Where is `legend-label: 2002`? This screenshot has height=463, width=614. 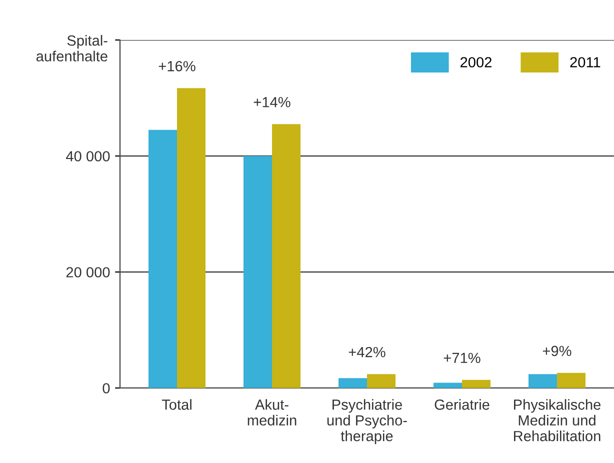
legend-label: 2002 is located at coordinates (476, 62).